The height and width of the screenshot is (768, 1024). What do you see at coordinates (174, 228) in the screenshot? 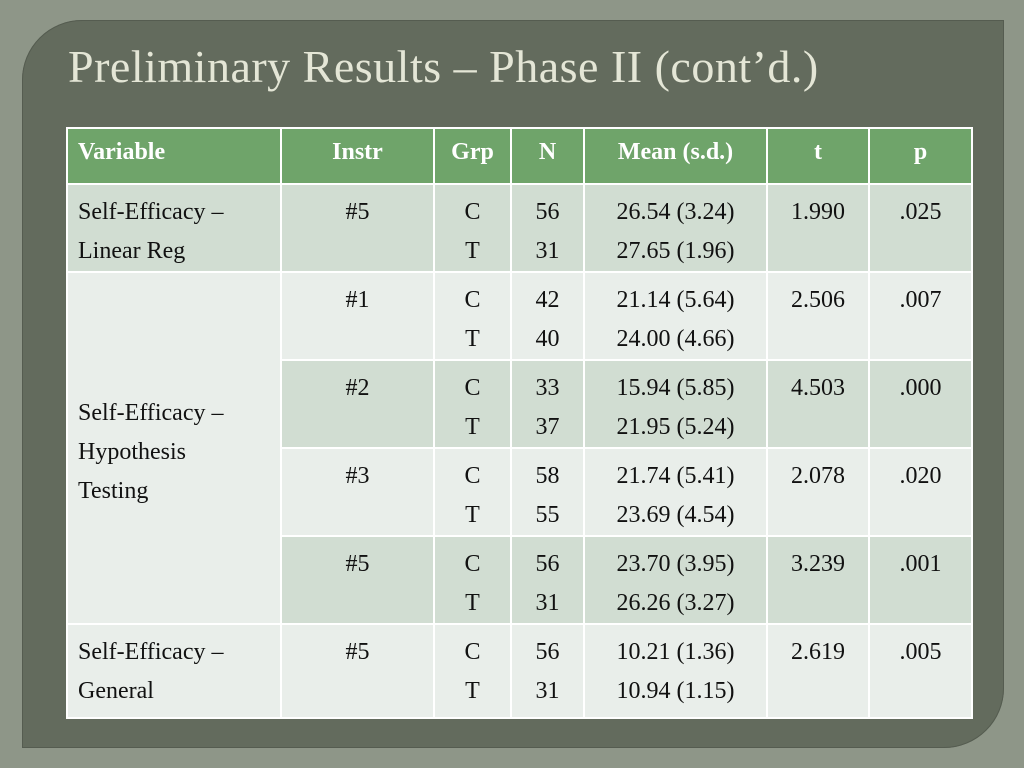
I see `variable-cell: Self-Efficacy – Linear Reg` at bounding box center [174, 228].